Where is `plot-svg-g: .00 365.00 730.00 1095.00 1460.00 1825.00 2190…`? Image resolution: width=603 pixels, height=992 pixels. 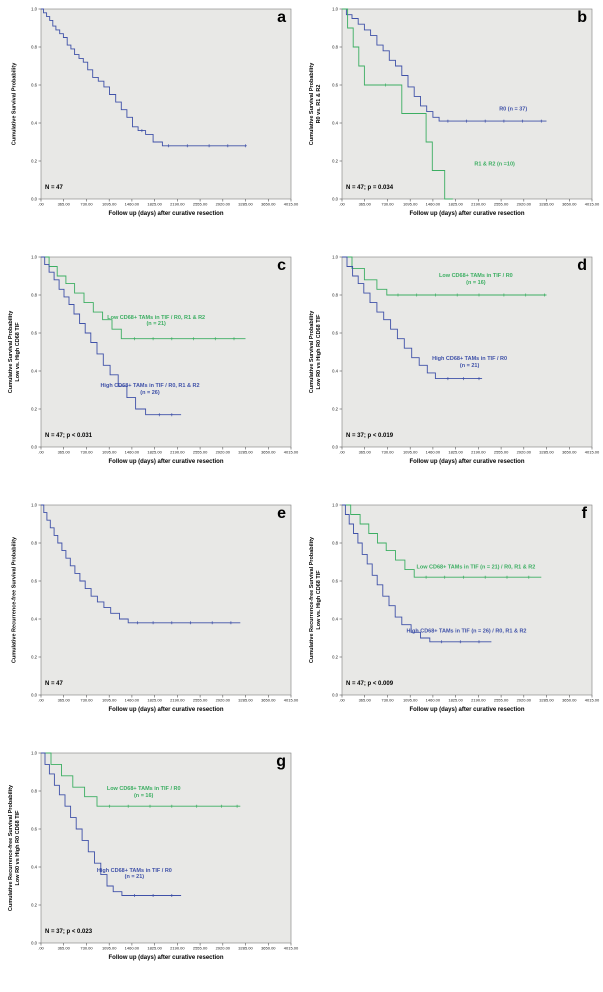 plot-svg-g: .00 365.00 730.00 1095.00 1460.00 1825.00 2190… is located at coordinates (165, 851).